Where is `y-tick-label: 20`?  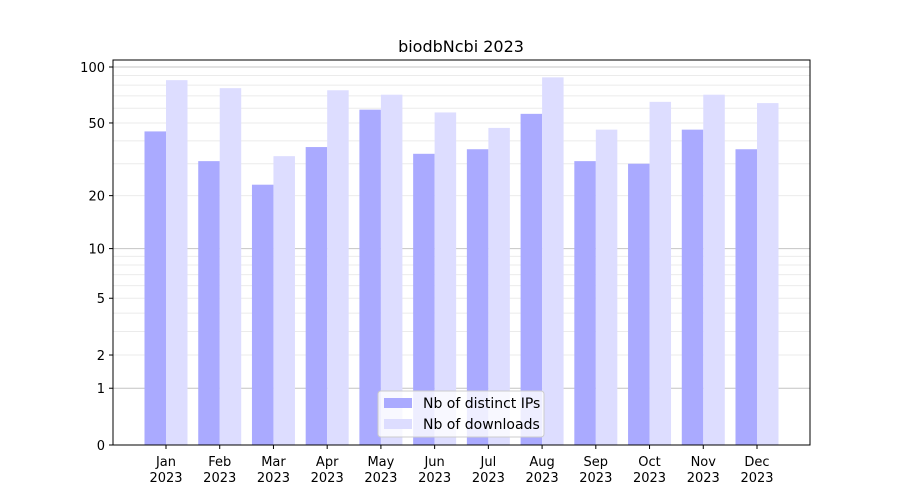 y-tick-label: 20 is located at coordinates (96, 197).